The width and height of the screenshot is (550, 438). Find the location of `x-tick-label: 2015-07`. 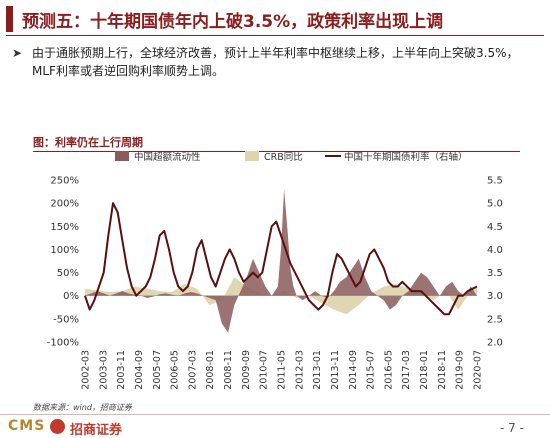

x-tick-label: 2015-07 is located at coordinates (371, 370).